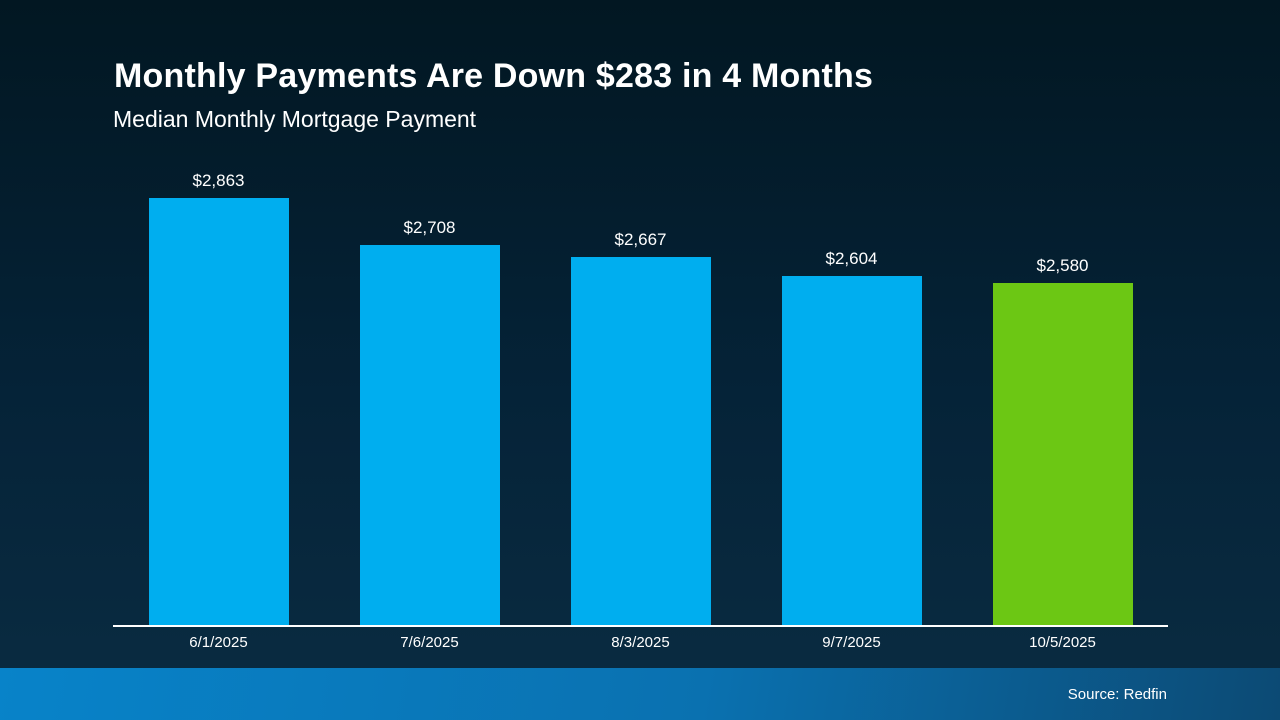  What do you see at coordinates (1062, 265) in the screenshot?
I see `bar-value-label: $2,580` at bounding box center [1062, 265].